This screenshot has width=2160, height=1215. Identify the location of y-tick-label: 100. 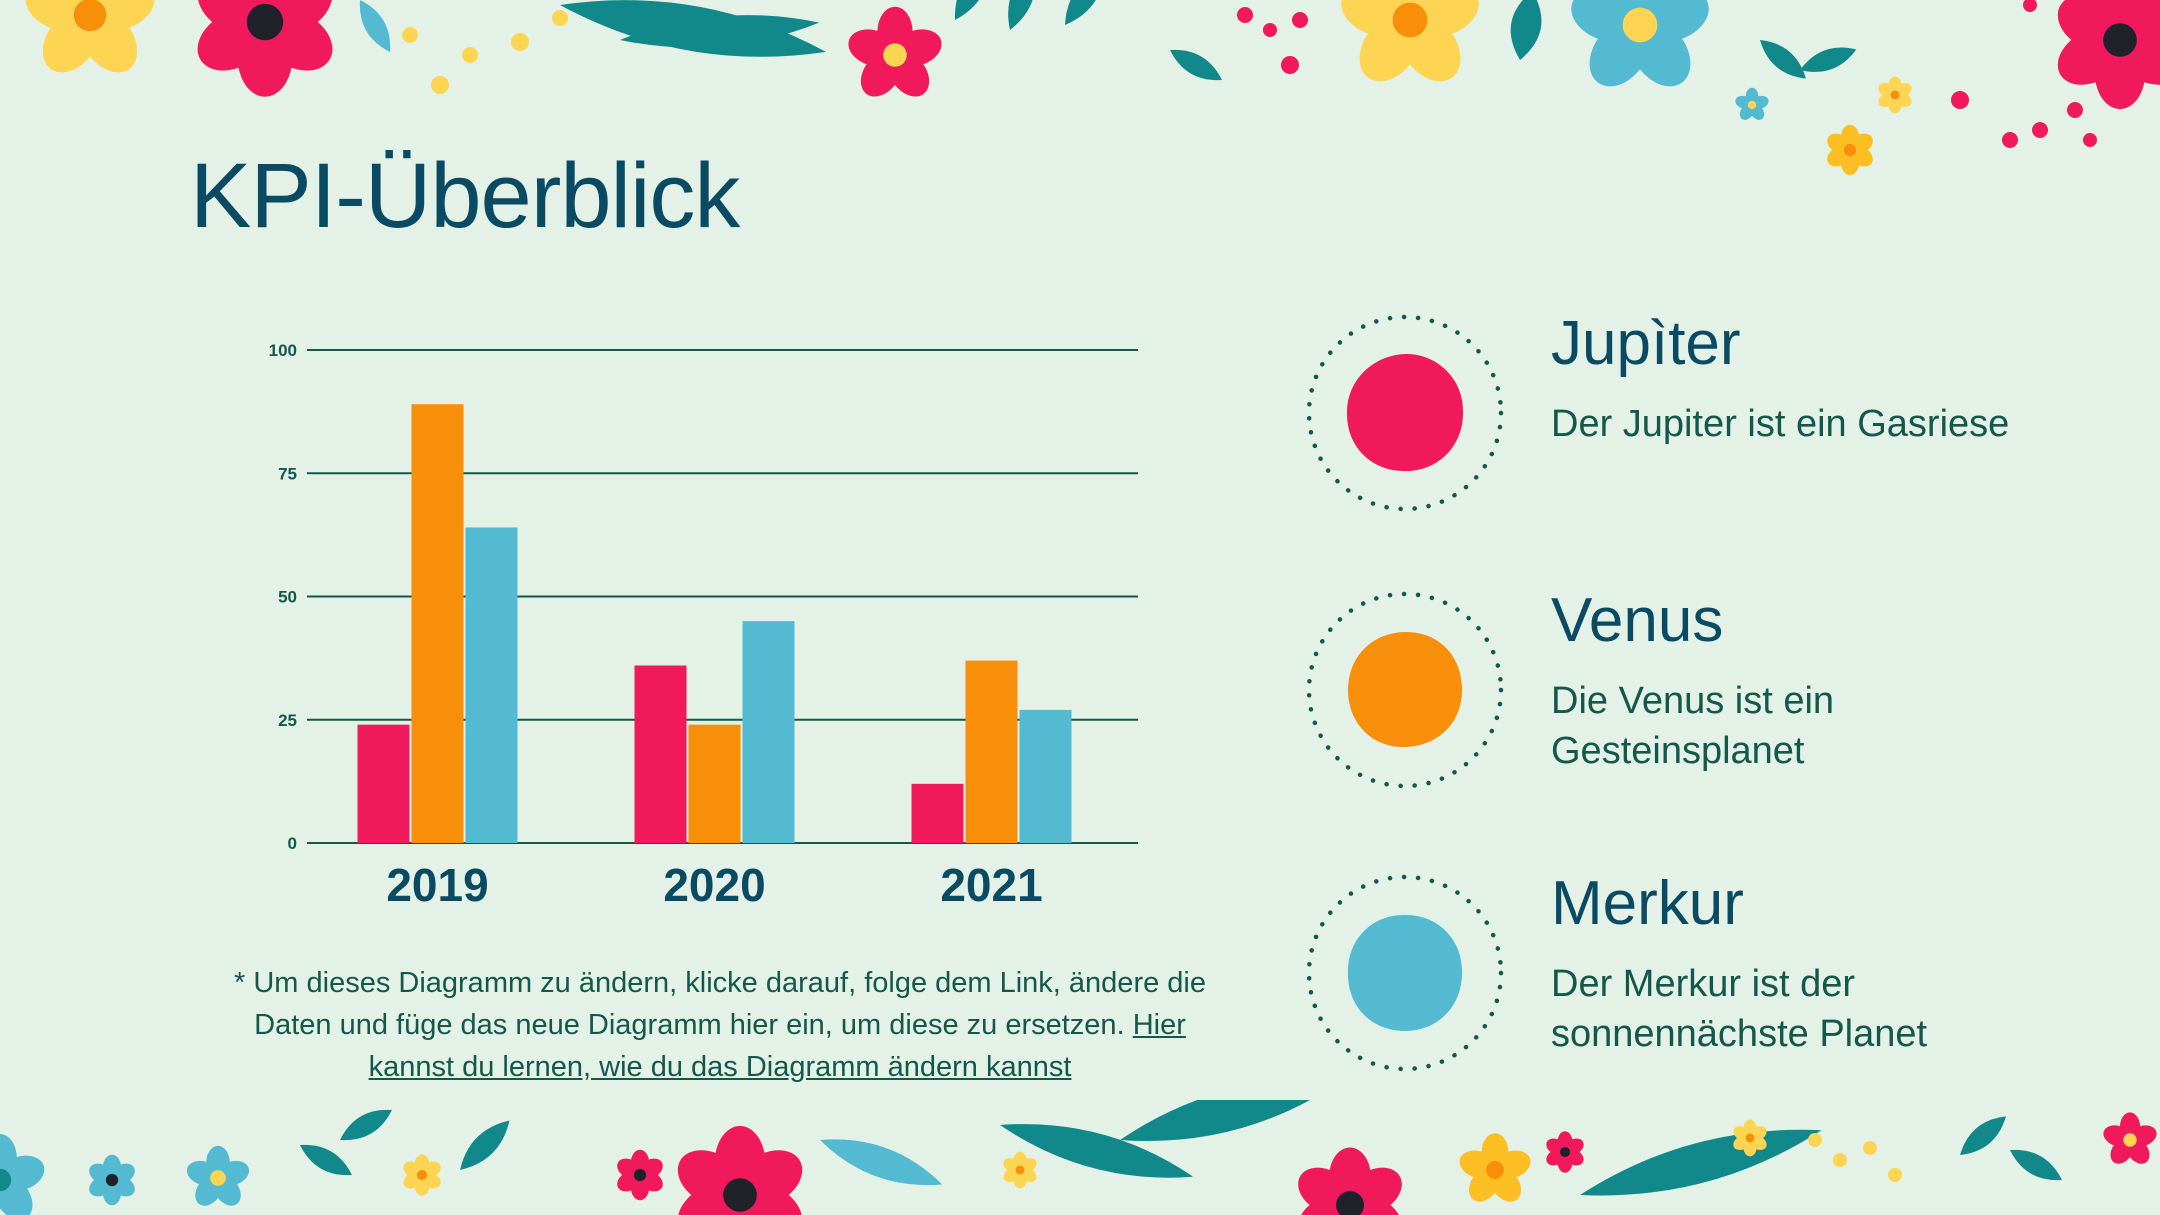
(283, 350).